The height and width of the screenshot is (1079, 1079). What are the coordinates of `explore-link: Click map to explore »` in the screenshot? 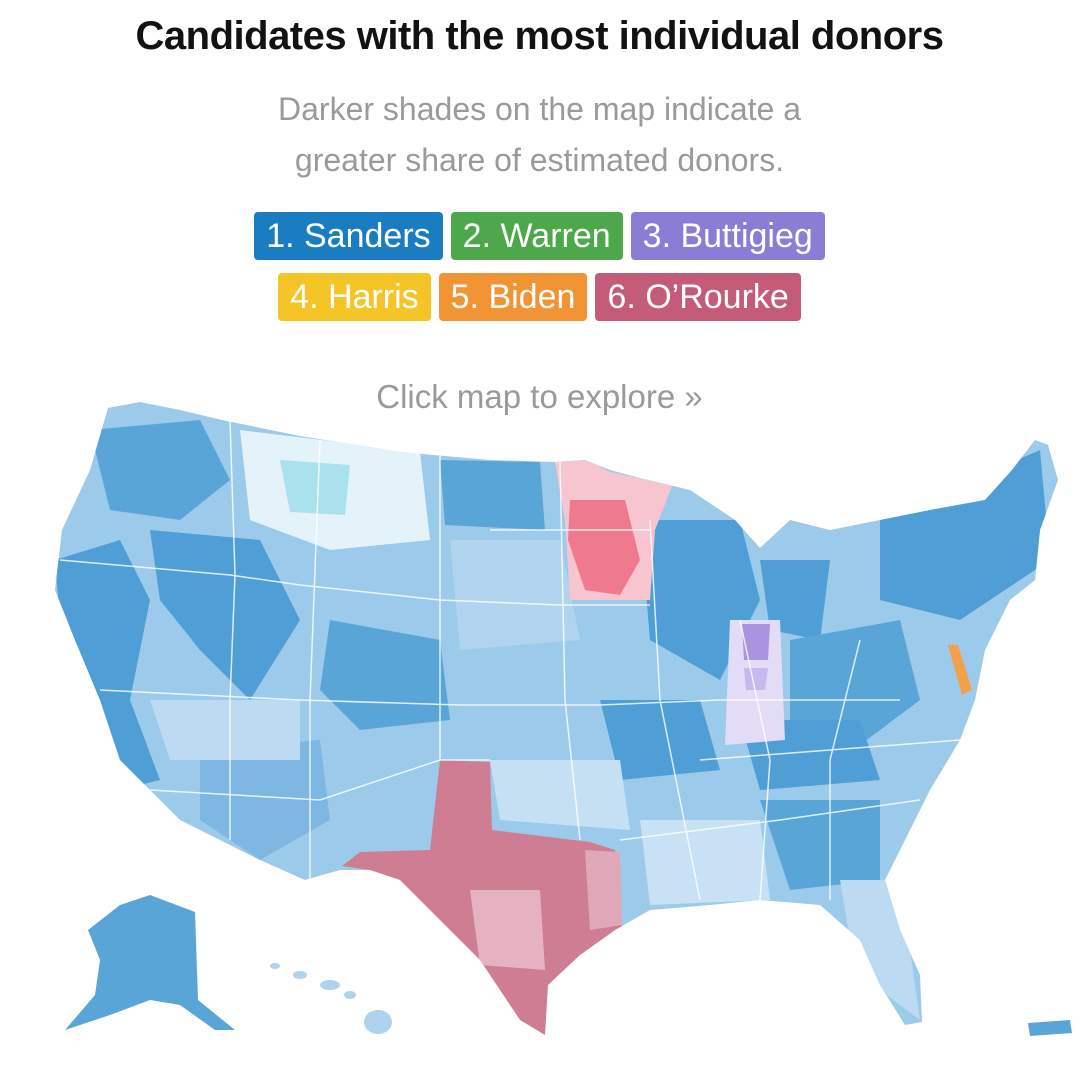 It's located at (539, 396).